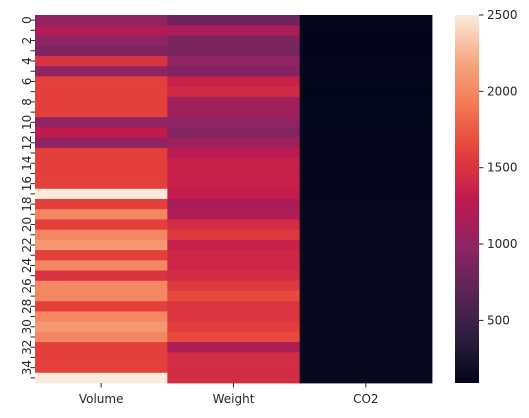 Image resolution: width=529 pixels, height=418 pixels. I want to click on y-tick-label: 24, so click(27, 265).